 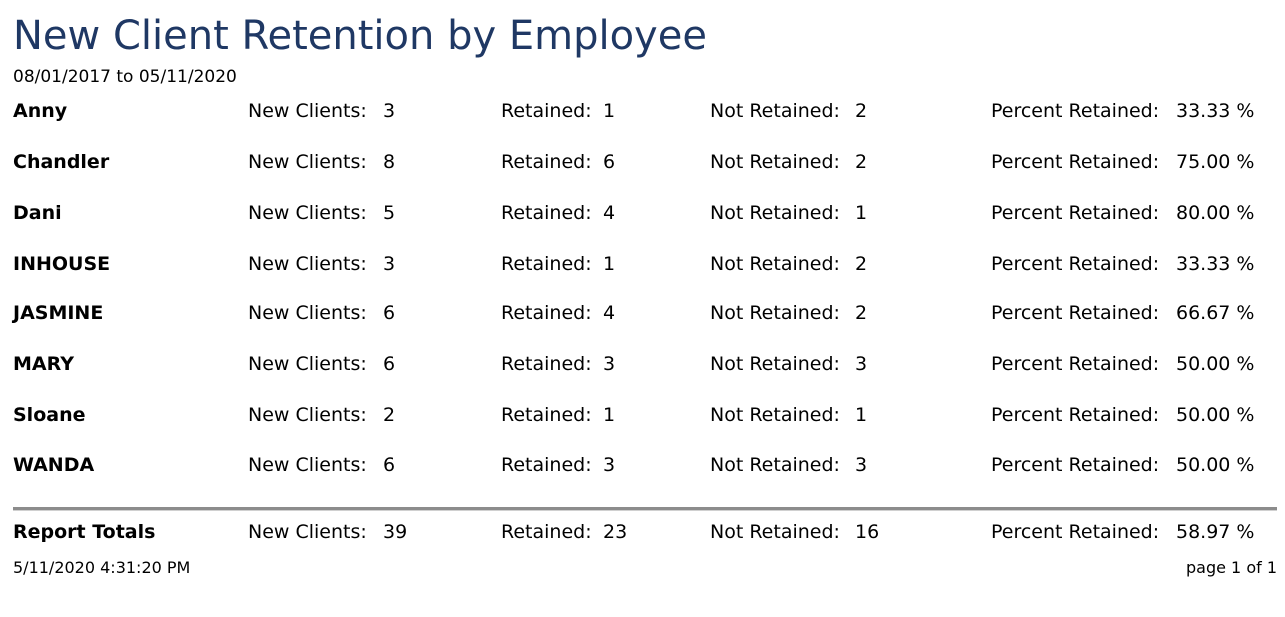 I want to click on new-clients-value: 2, so click(x=389, y=415).